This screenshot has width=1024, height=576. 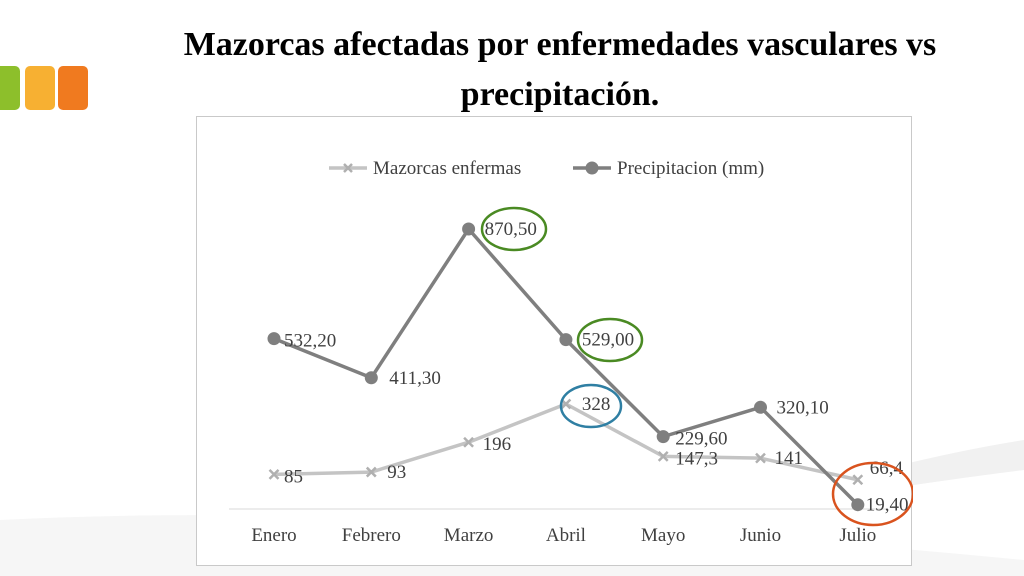 I want to click on x-tick-label: Mayo, so click(x=663, y=535).